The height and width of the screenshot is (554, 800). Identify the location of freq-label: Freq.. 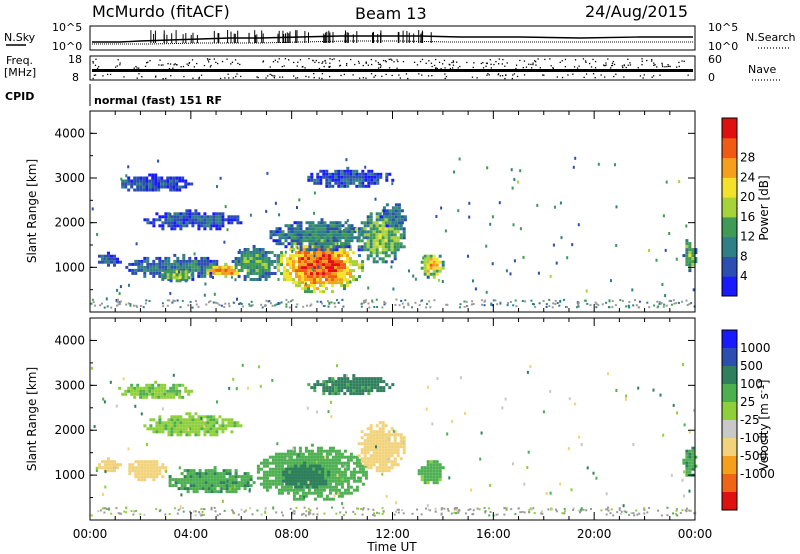
(19, 60).